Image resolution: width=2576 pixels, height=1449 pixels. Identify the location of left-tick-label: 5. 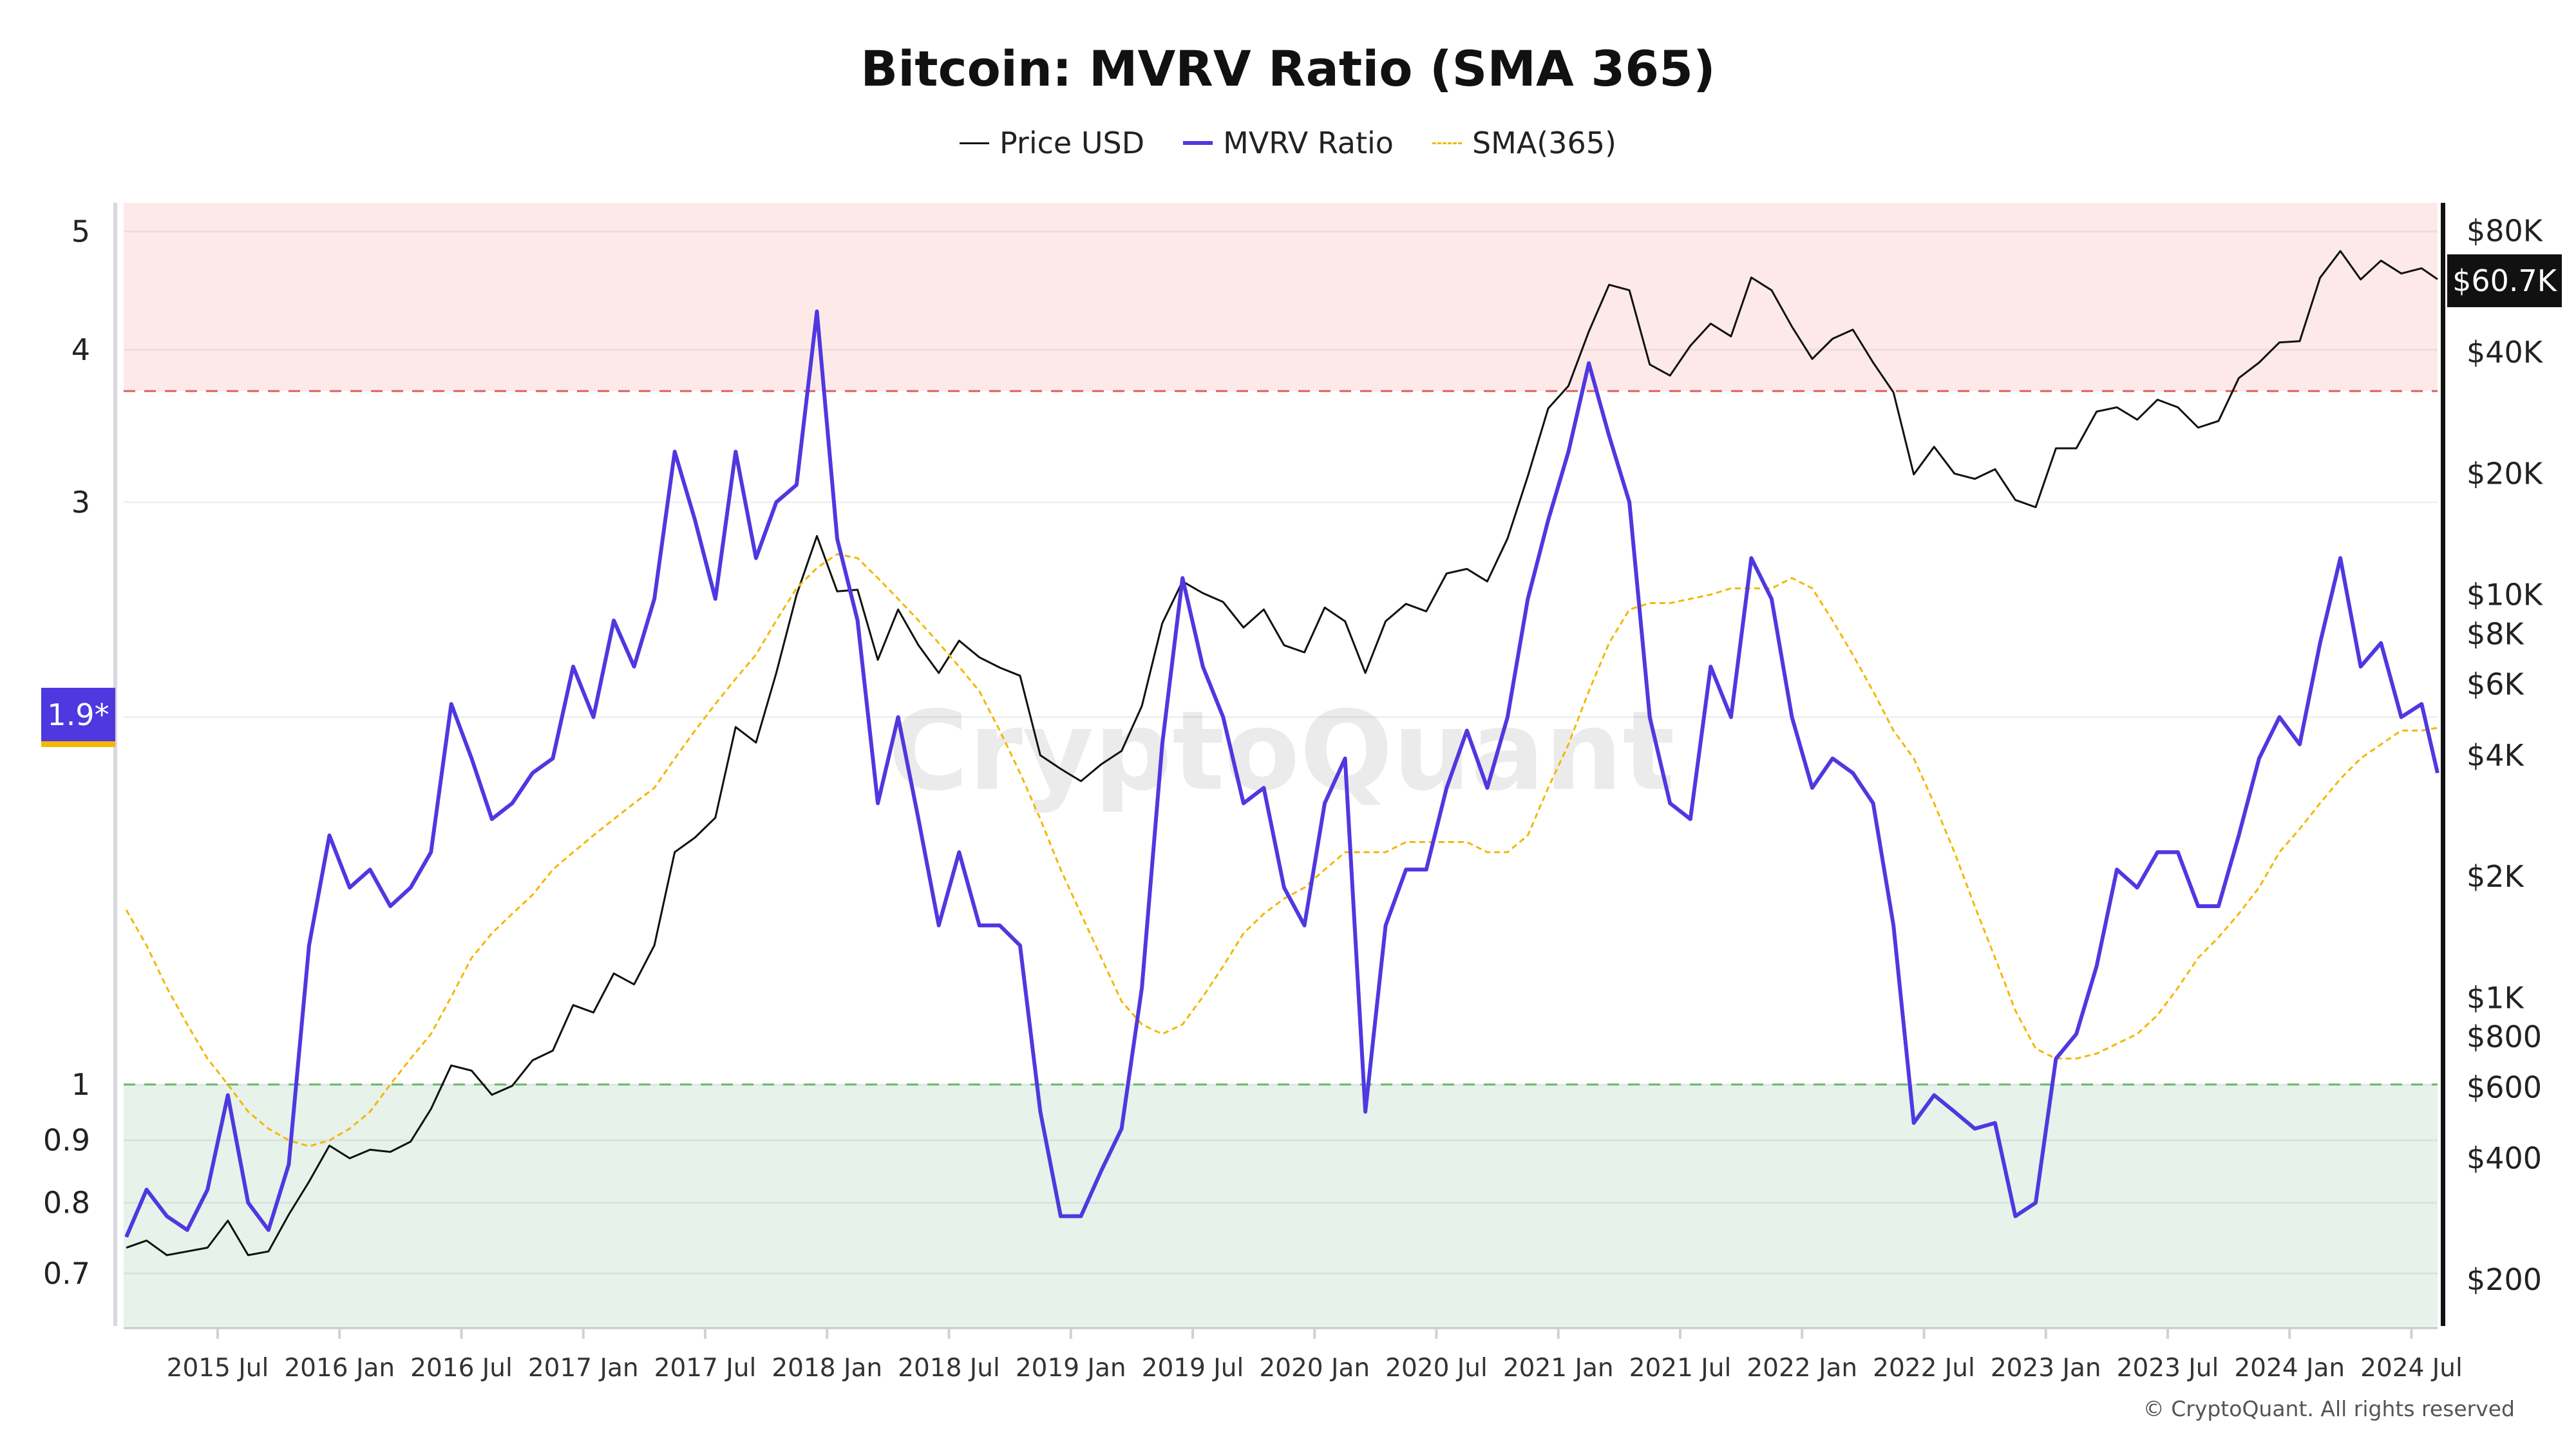
(80, 232).